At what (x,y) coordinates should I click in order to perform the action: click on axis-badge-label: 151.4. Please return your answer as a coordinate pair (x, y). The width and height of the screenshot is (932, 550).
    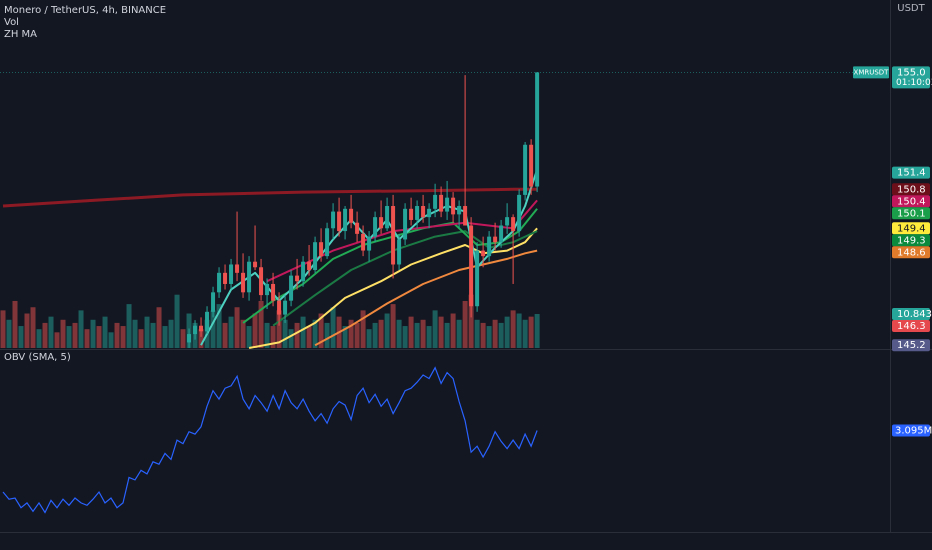
    Looking at the image, I should click on (911, 173).